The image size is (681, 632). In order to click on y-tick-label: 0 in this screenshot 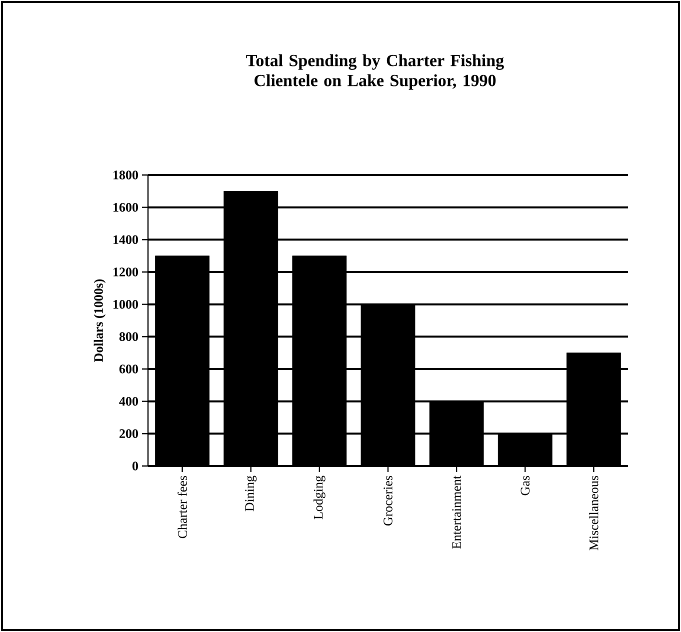, I will do `click(135, 466)`.